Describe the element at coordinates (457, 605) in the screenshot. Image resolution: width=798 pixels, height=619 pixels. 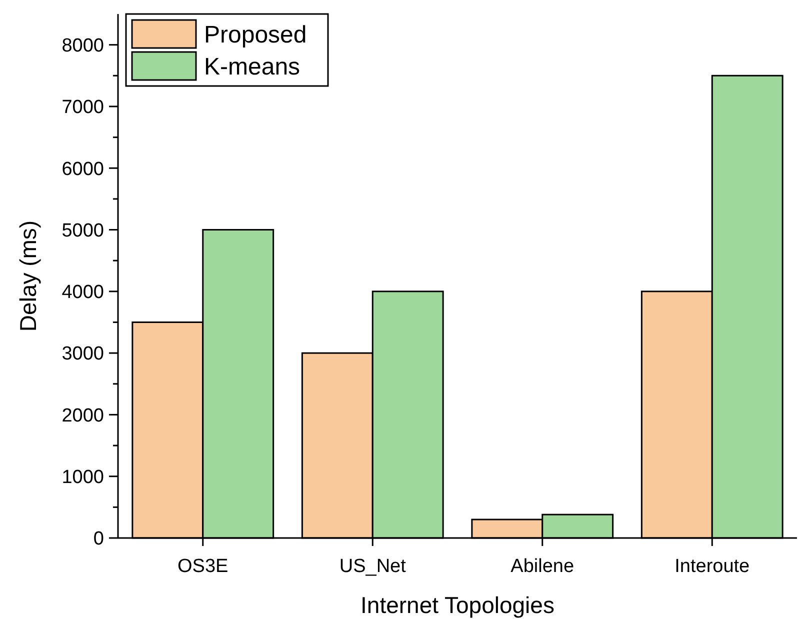
I see `x-axis-title: Internet Topologies` at that location.